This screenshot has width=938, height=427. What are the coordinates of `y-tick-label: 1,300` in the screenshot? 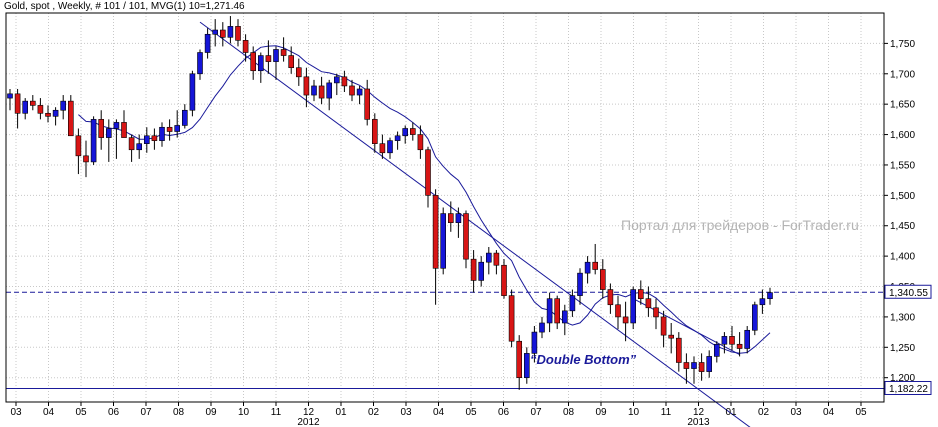 It's located at (902, 317).